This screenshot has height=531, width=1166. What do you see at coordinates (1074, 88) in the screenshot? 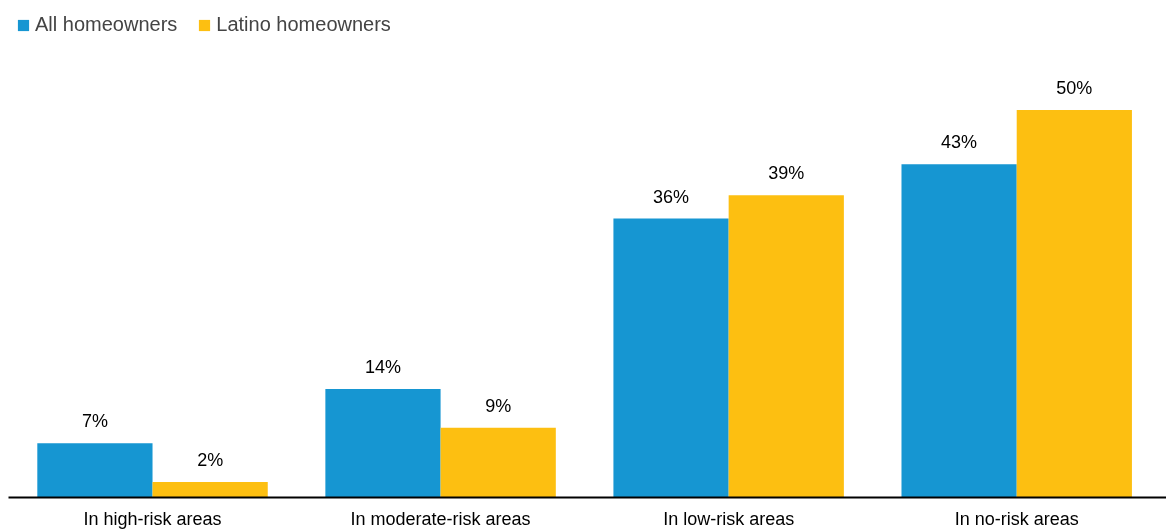
I see `data-label: 50%` at bounding box center [1074, 88].